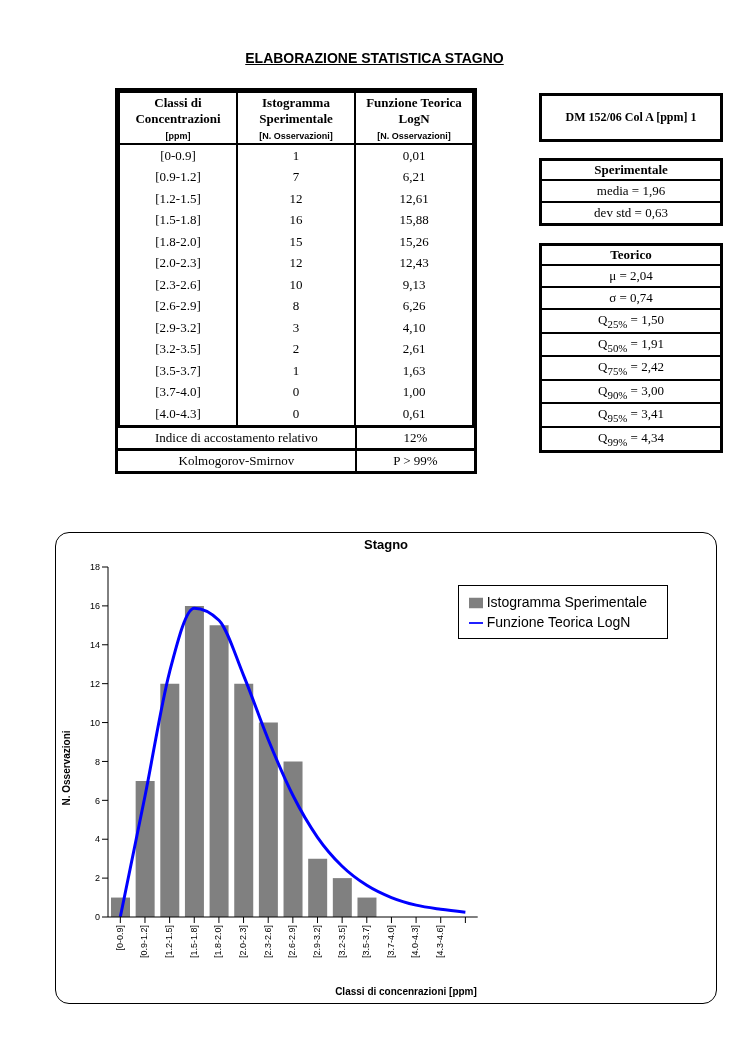 This screenshot has width=749, height=1049. Describe the element at coordinates (631, 254) in the screenshot. I see `text: Teorico` at that location.